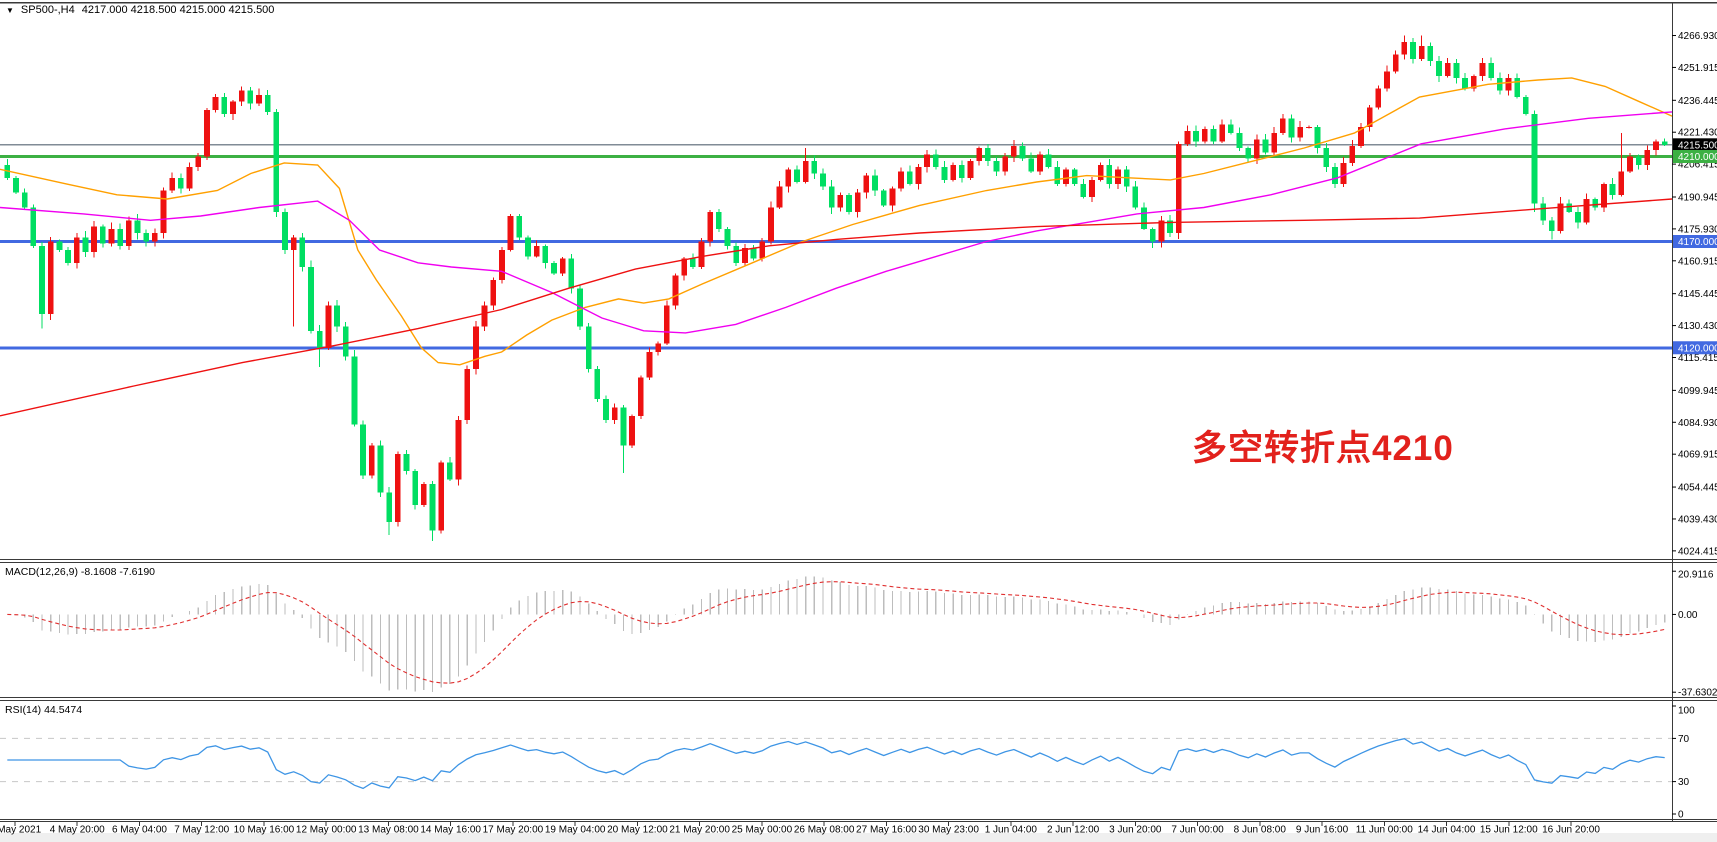  What do you see at coordinates (1697, 242) in the screenshot?
I see `svg-text: 4170.000` at bounding box center [1697, 242].